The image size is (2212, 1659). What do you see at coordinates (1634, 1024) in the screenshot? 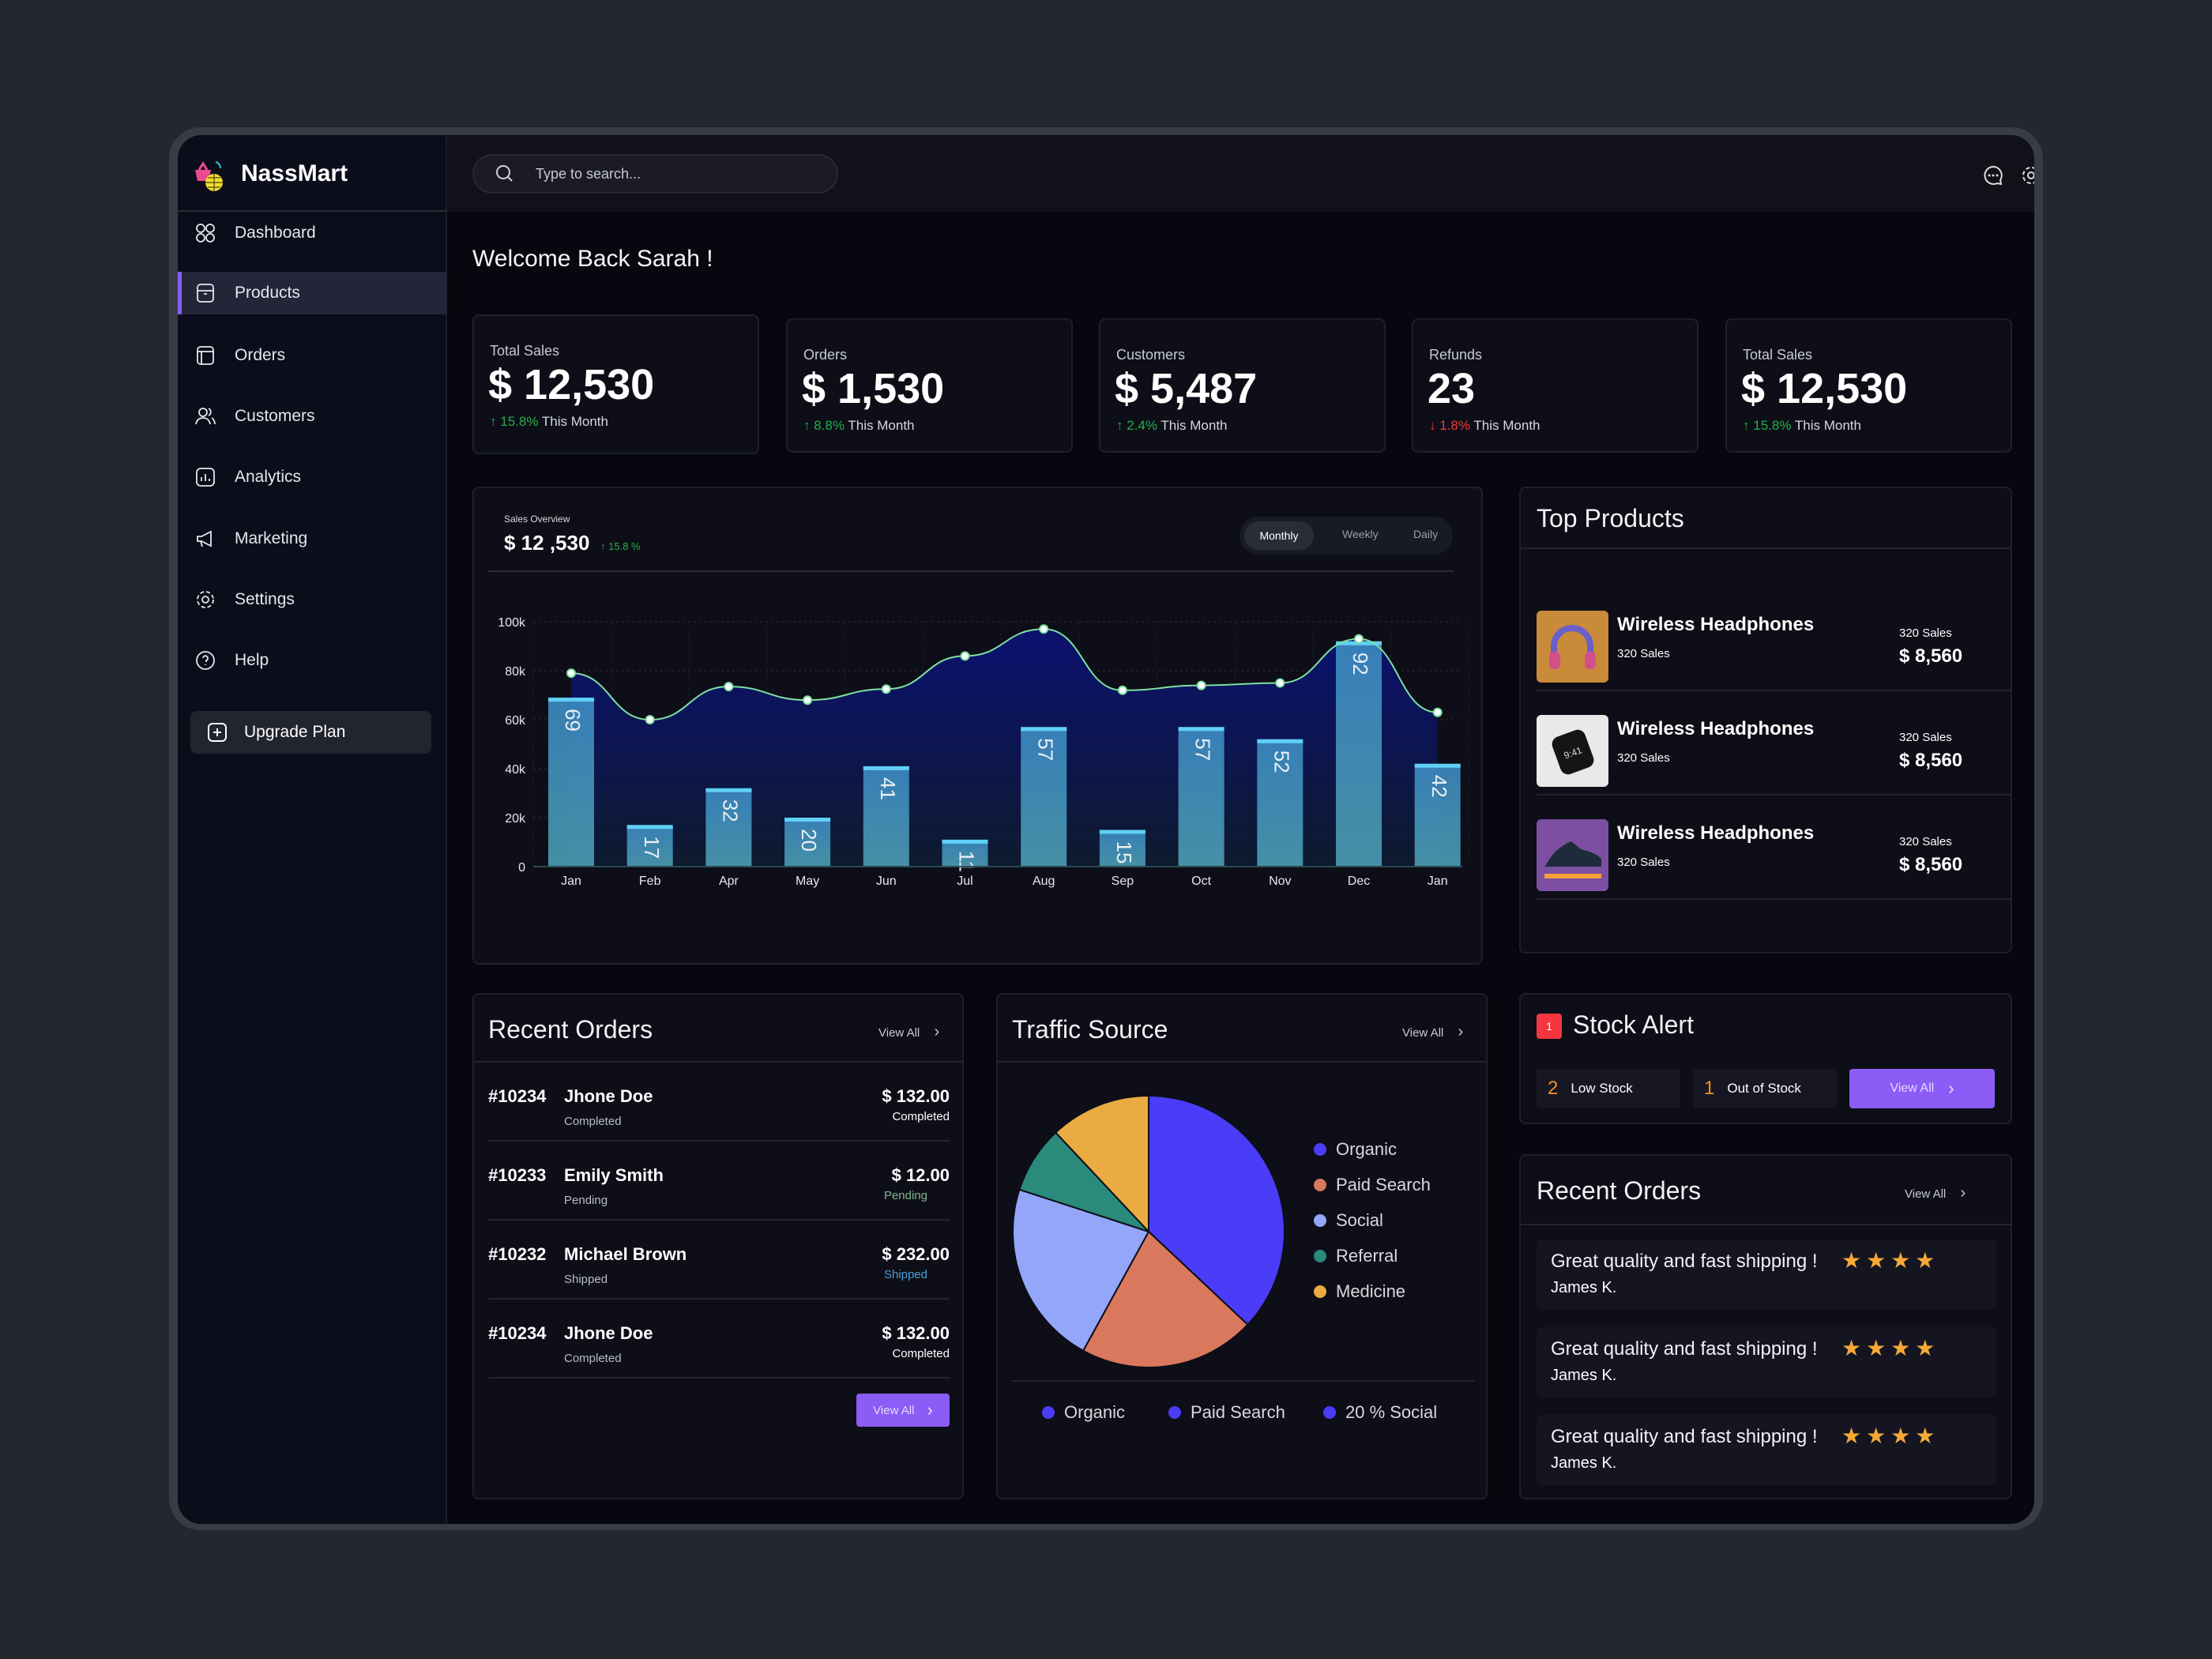
I see `stock-alert-title: Stock Alert` at bounding box center [1634, 1024].